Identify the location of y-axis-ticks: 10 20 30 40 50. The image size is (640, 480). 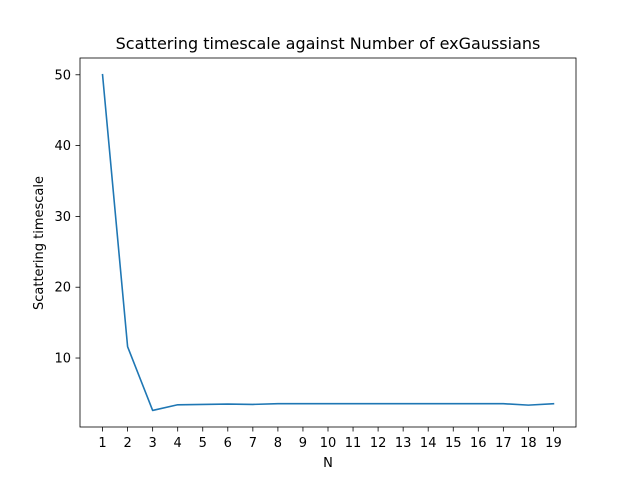
(67, 217).